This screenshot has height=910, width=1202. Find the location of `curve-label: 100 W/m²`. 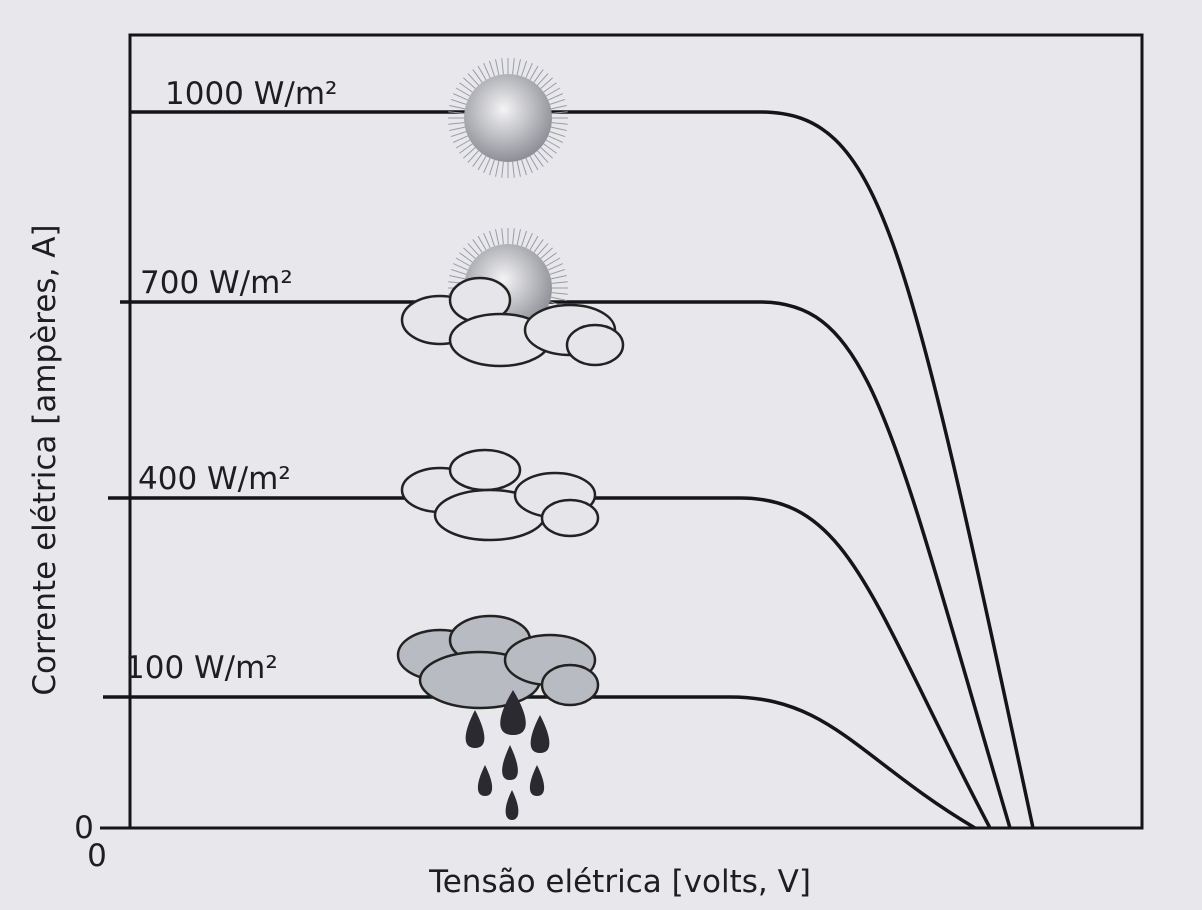

curve-label: 100 W/m² is located at coordinates (201, 668).